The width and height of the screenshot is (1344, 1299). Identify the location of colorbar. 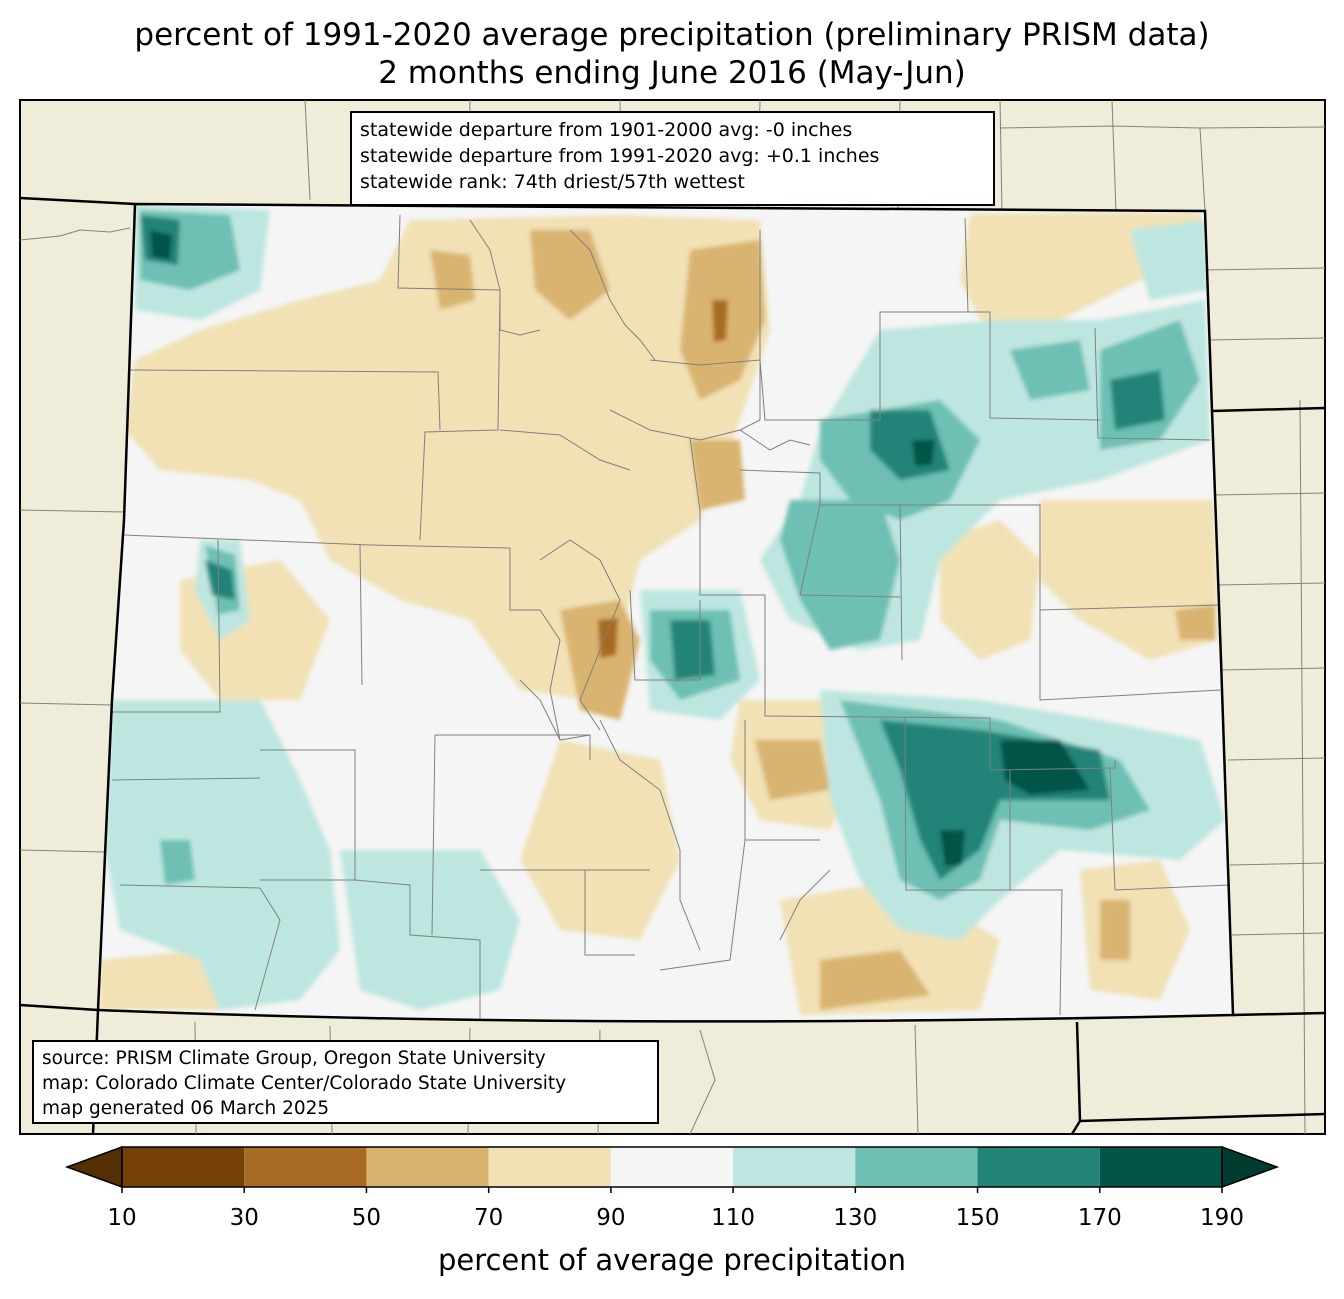
(672, 1169).